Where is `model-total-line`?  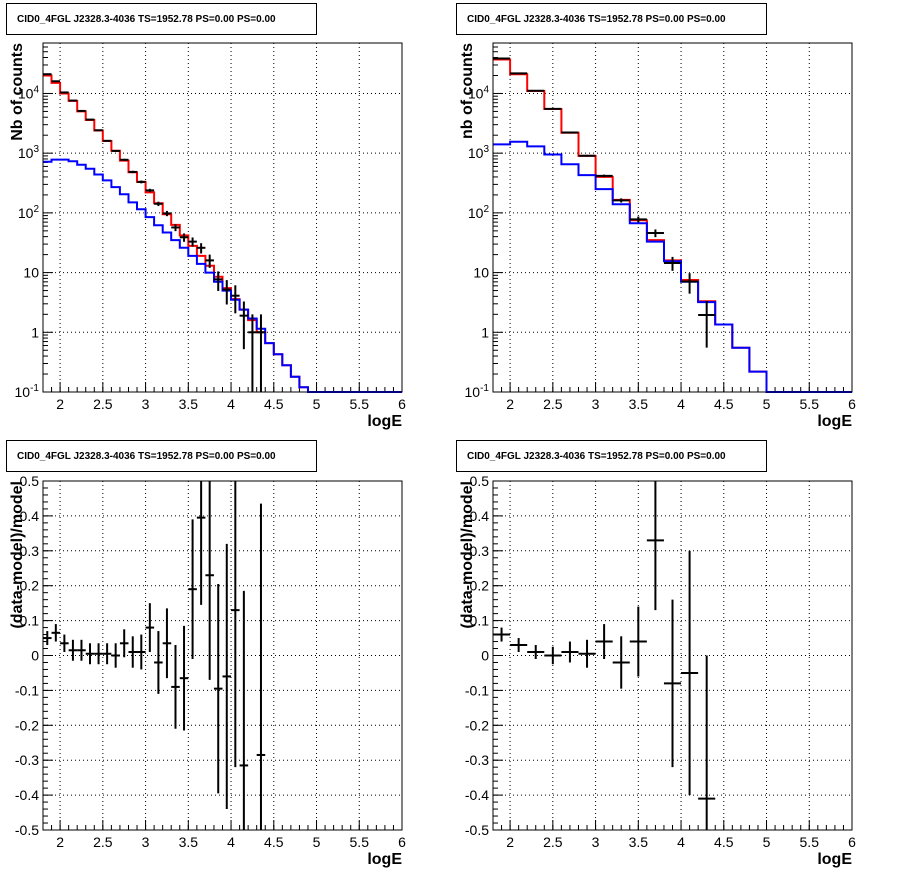
model-total-line is located at coordinates (222, 233).